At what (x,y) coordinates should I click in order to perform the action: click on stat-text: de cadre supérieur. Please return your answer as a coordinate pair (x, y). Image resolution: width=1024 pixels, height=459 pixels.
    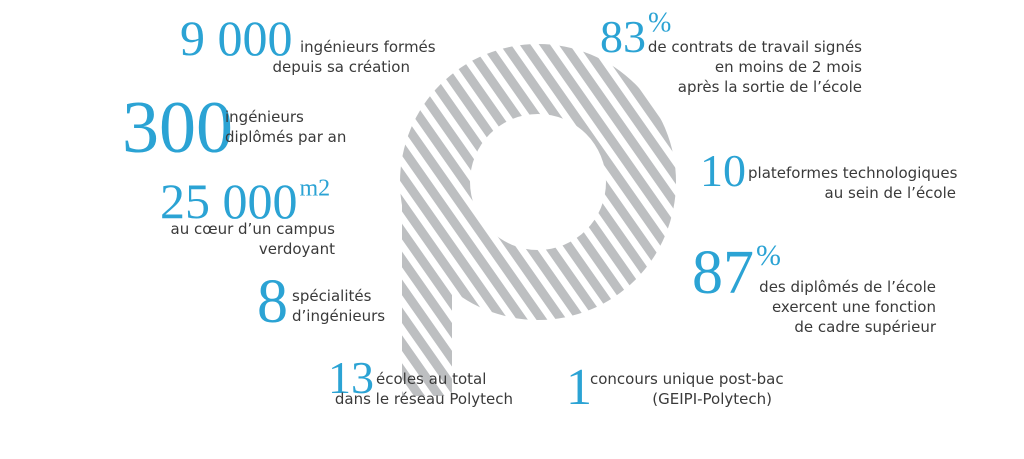
    Looking at the image, I should click on (865, 327).